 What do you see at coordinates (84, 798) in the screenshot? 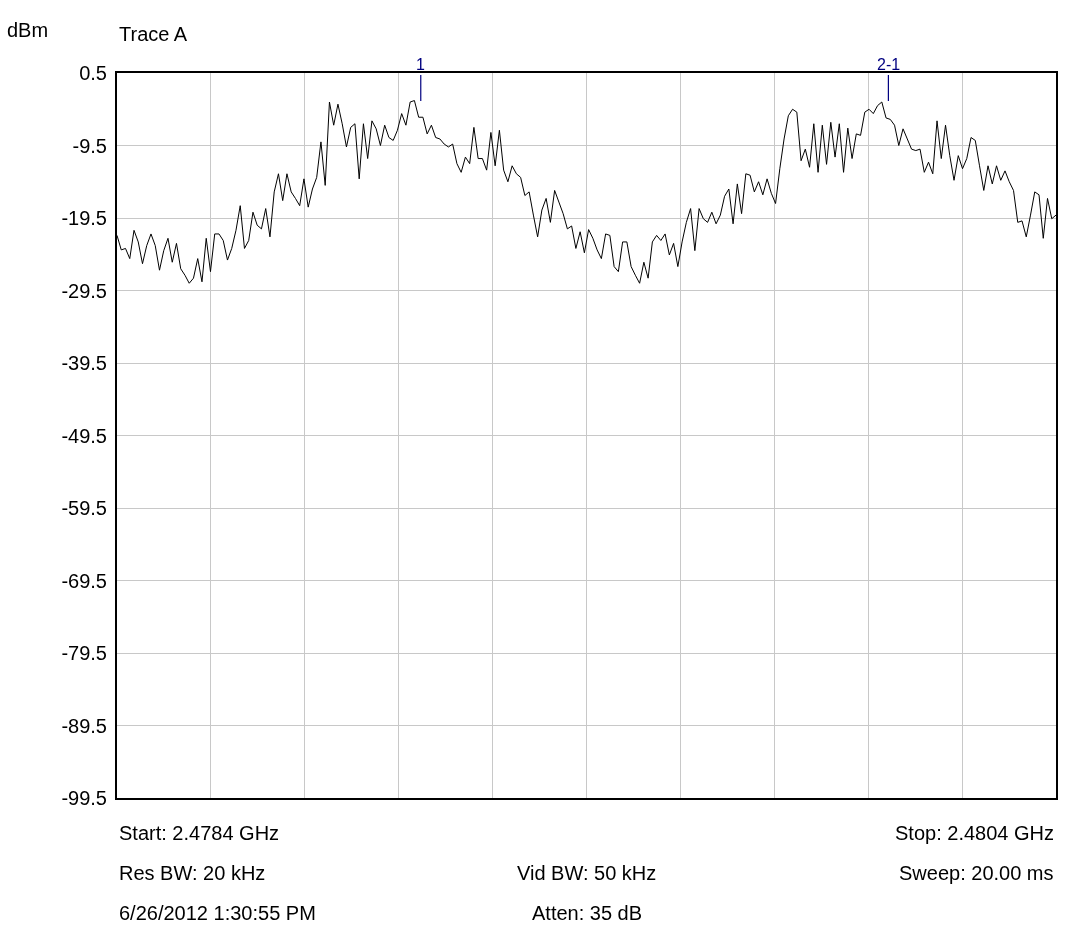
I see `y-tick-label: -99.5` at bounding box center [84, 798].